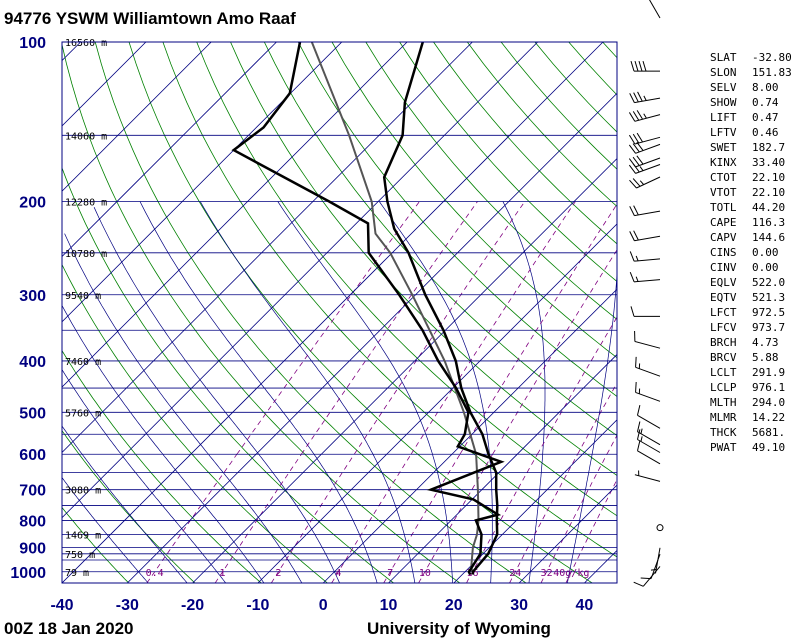 Image resolution: width=800 pixels, height=640 pixels. What do you see at coordinates (155, 573) in the screenshot?
I see `mixing-ratio-label: 0.4` at bounding box center [155, 573].